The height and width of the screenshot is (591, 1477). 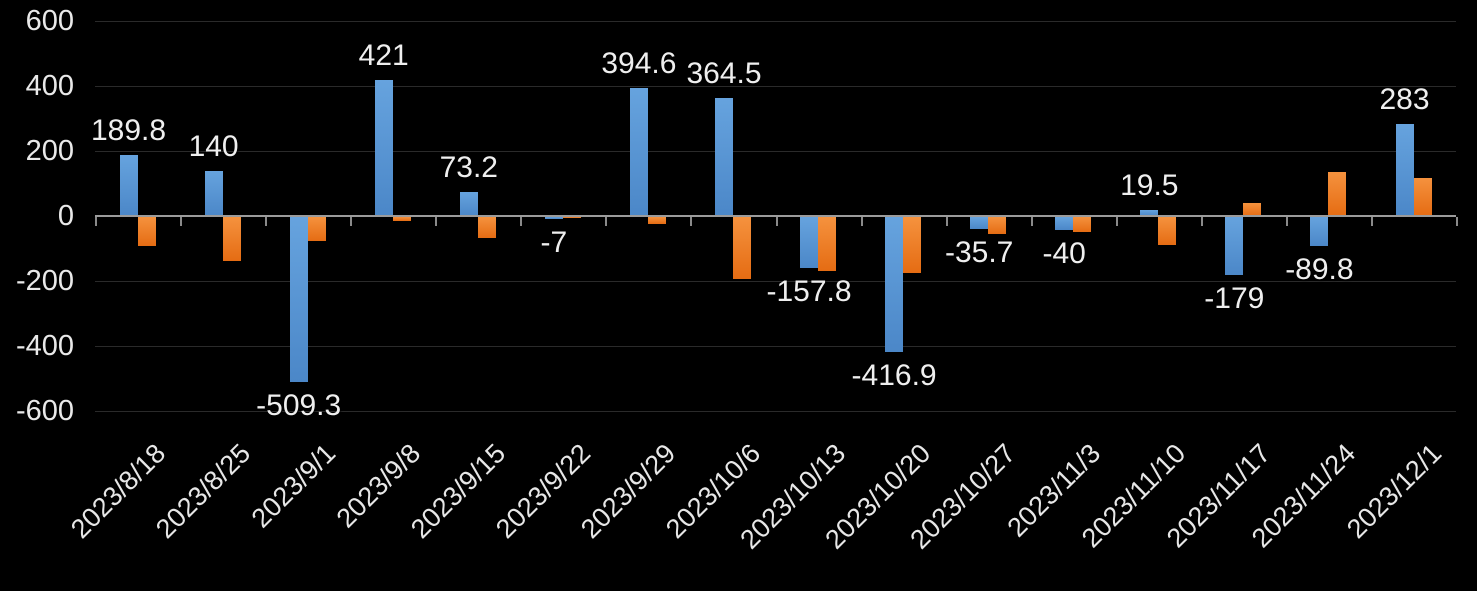 I want to click on data-label-2023/10/13: -157.8, so click(x=809, y=292).